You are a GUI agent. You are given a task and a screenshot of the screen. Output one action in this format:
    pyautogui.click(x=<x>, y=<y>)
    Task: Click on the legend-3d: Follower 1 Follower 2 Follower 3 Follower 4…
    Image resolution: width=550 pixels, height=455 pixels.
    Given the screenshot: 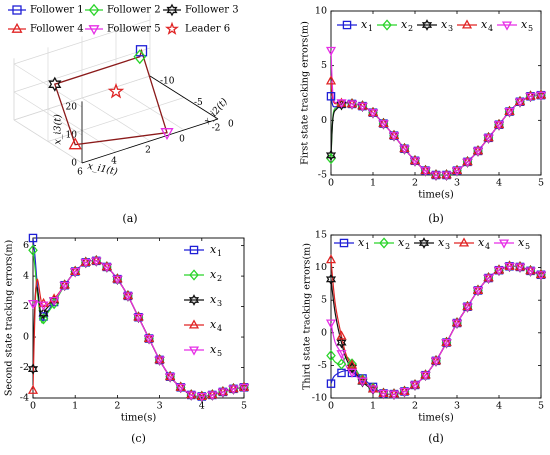 What is the action you would take?
    pyautogui.click(x=123, y=19)
    